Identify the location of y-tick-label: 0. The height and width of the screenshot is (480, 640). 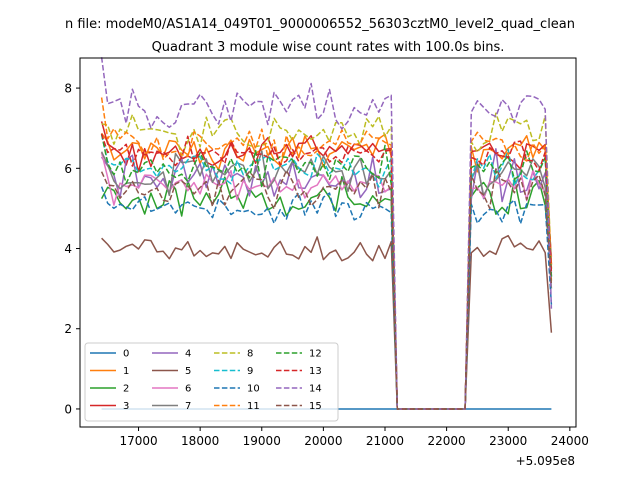
(68, 409).